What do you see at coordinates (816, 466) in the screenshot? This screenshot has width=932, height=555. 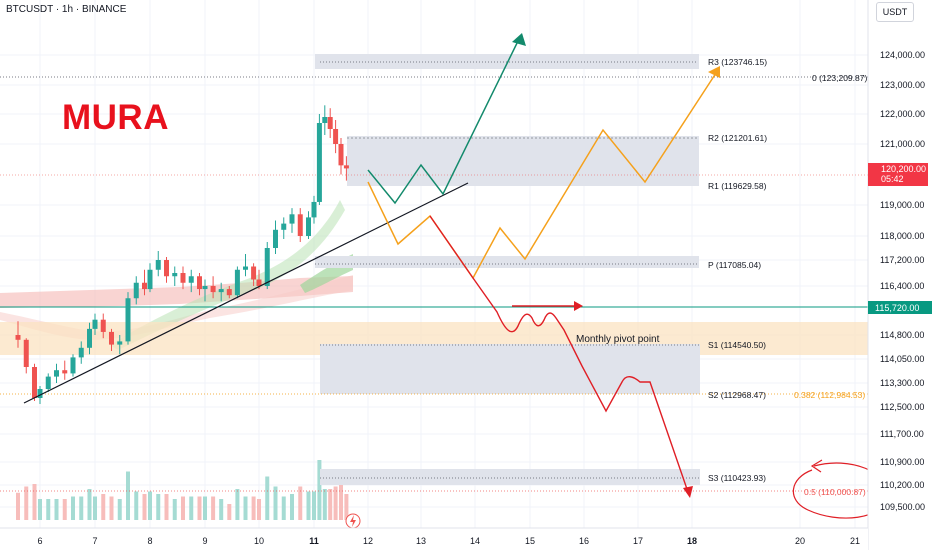 I see `handdrawn-arrow-tip` at bounding box center [816, 466].